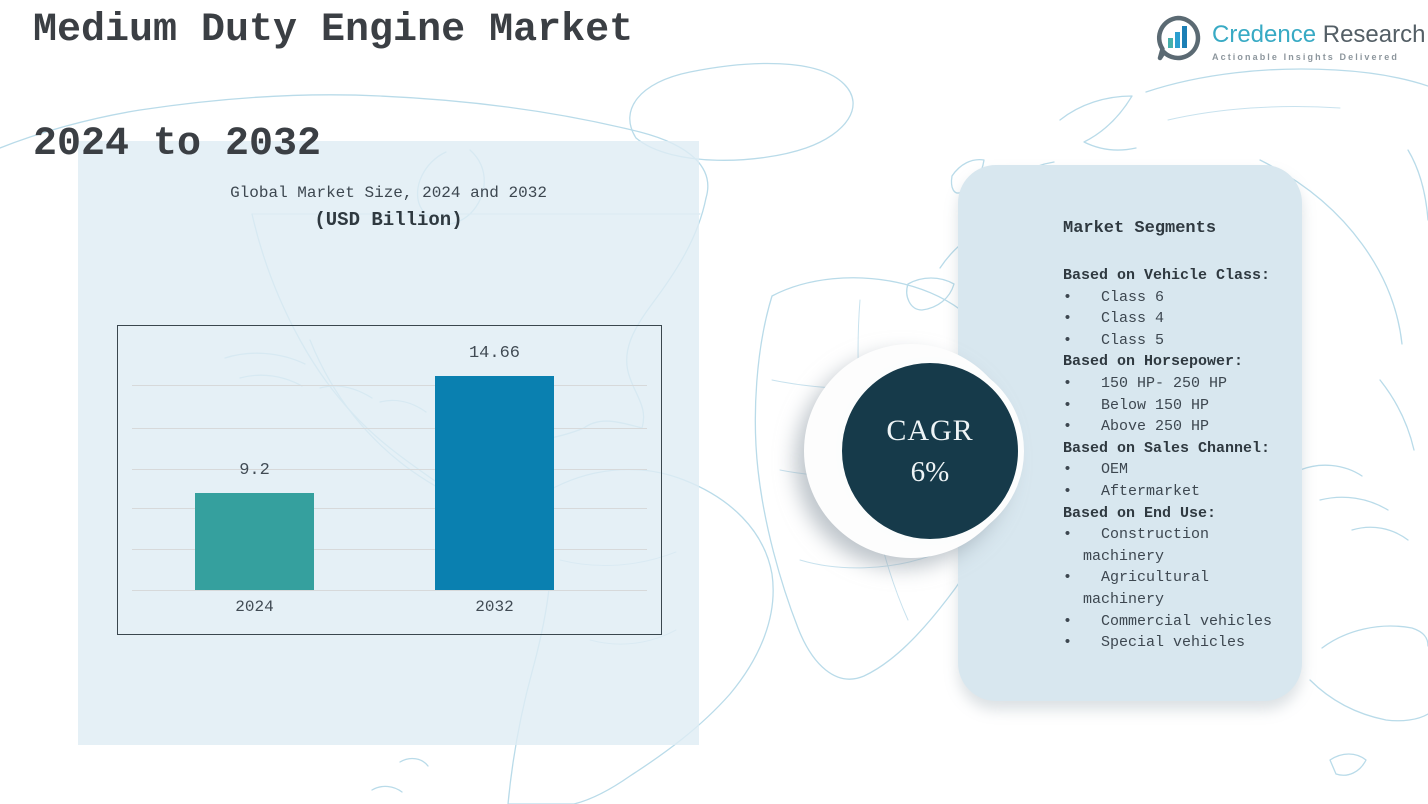 Image resolution: width=1428 pixels, height=804 pixels. What do you see at coordinates (1133, 340) in the screenshot?
I see `segment-item-label: Class 5` at bounding box center [1133, 340].